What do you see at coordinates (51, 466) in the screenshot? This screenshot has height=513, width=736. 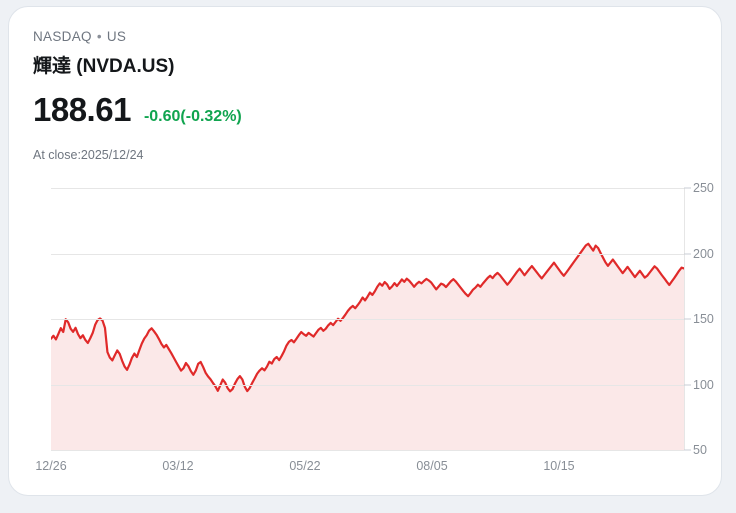 I see `x-tick-label: 12/26` at bounding box center [51, 466].